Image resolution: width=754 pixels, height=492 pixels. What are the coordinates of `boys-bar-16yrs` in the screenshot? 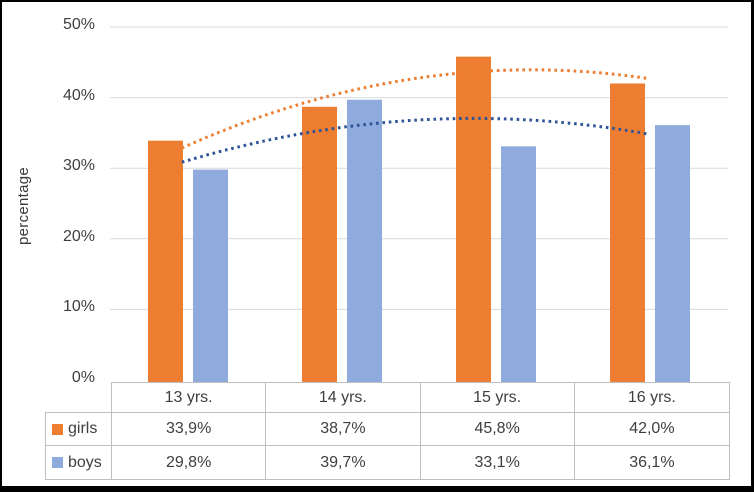 It's located at (672, 253).